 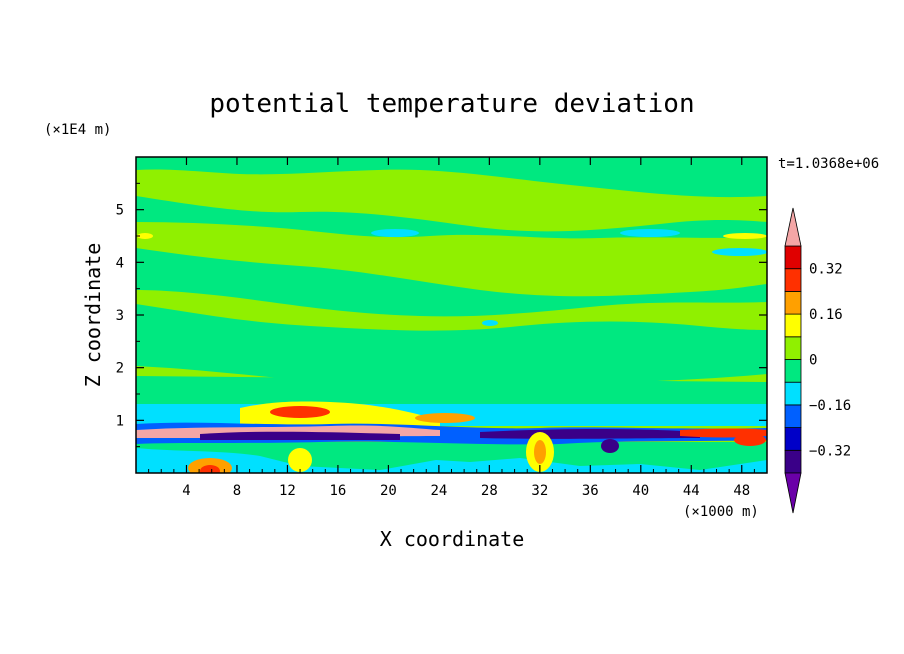 I want to click on time-label: t=1.0368e+06, so click(x=828, y=164).